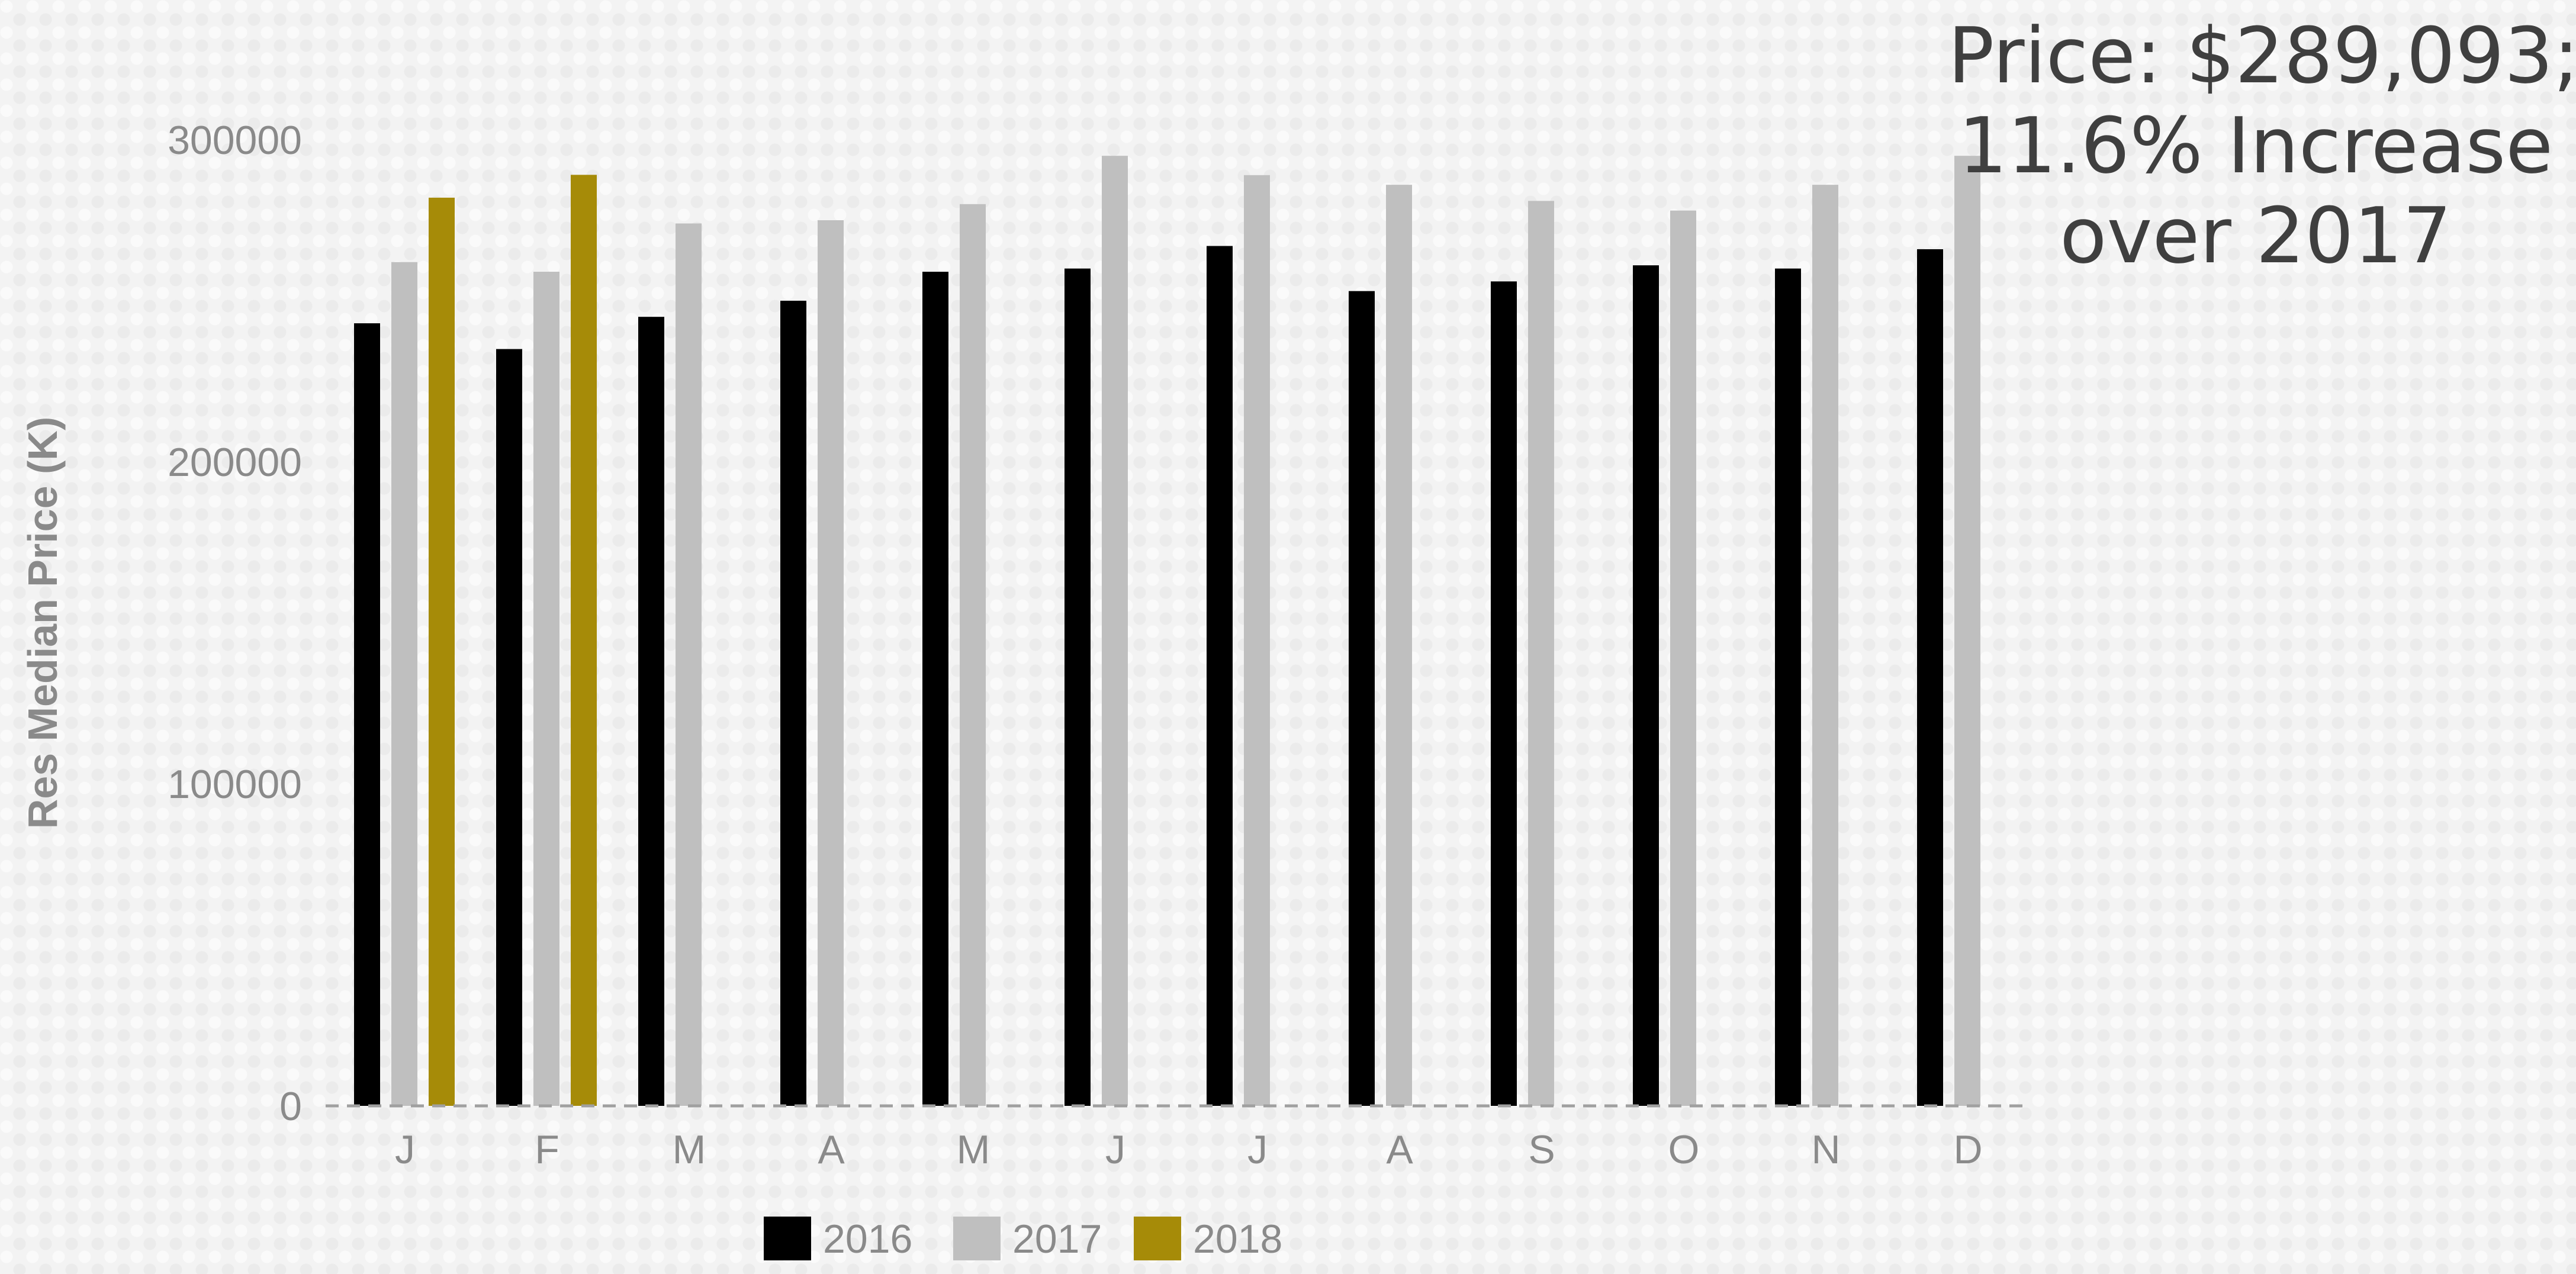  I want to click on legend-swatch-2018, so click(1157, 1238).